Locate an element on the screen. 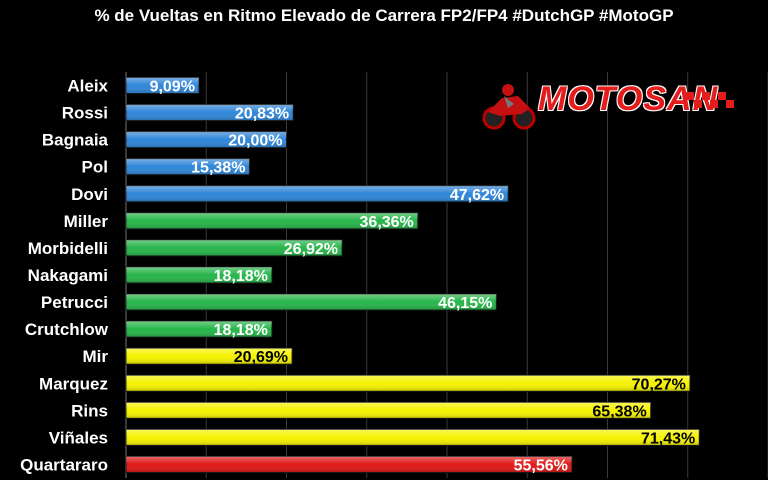 Image resolution: width=768 pixels, height=480 pixels. category-label: Dovi is located at coordinates (89, 194).